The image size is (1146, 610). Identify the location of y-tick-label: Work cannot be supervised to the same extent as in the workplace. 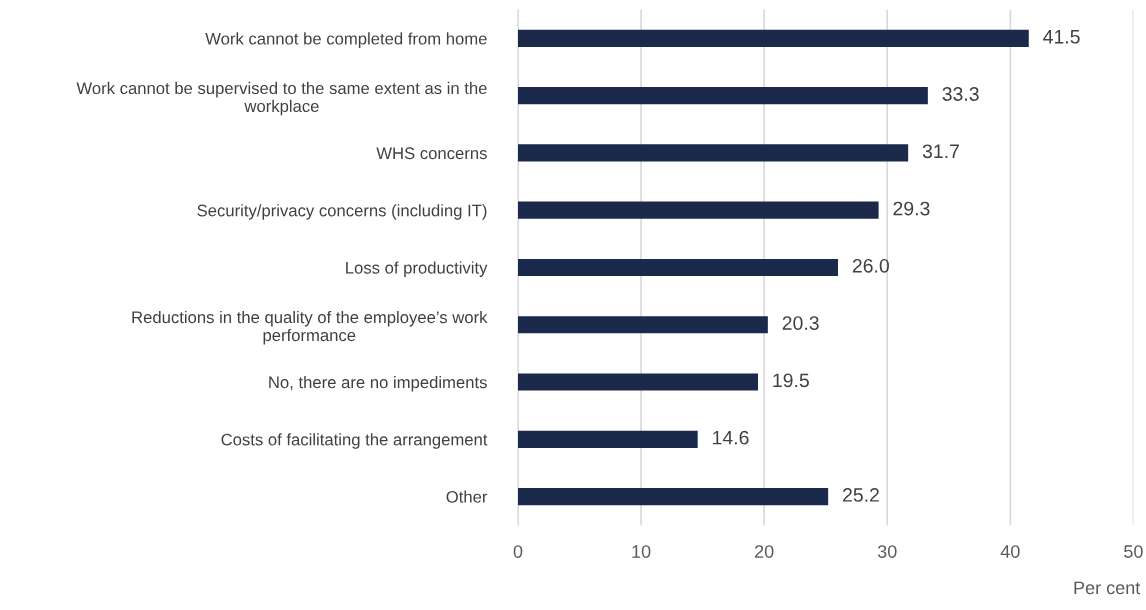
(281, 98).